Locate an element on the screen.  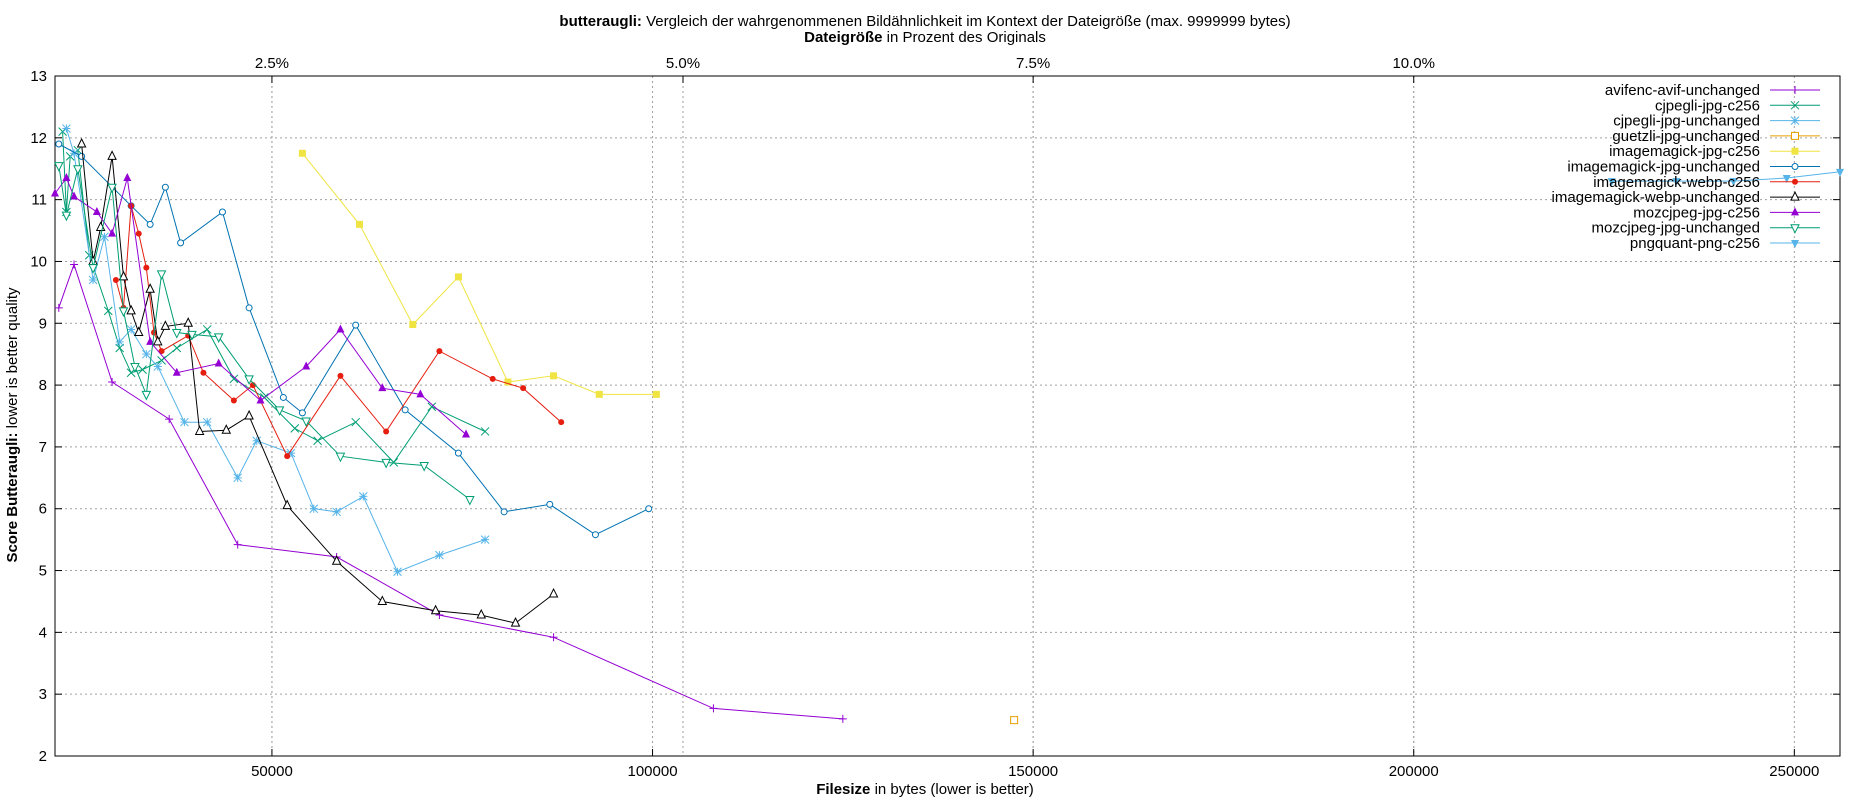
legend-item: imagemagick-webp-c256 is located at coordinates (1706, 182).